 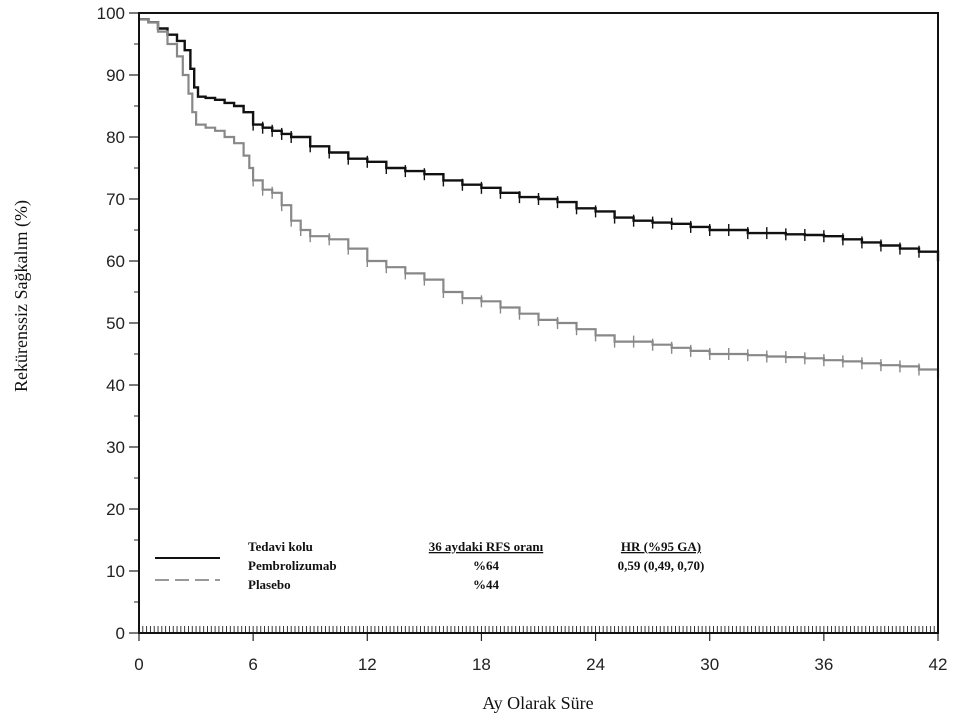 What do you see at coordinates (486, 546) in the screenshot?
I see `legend-header-rate: 36 aydaki RFS oranı` at bounding box center [486, 546].